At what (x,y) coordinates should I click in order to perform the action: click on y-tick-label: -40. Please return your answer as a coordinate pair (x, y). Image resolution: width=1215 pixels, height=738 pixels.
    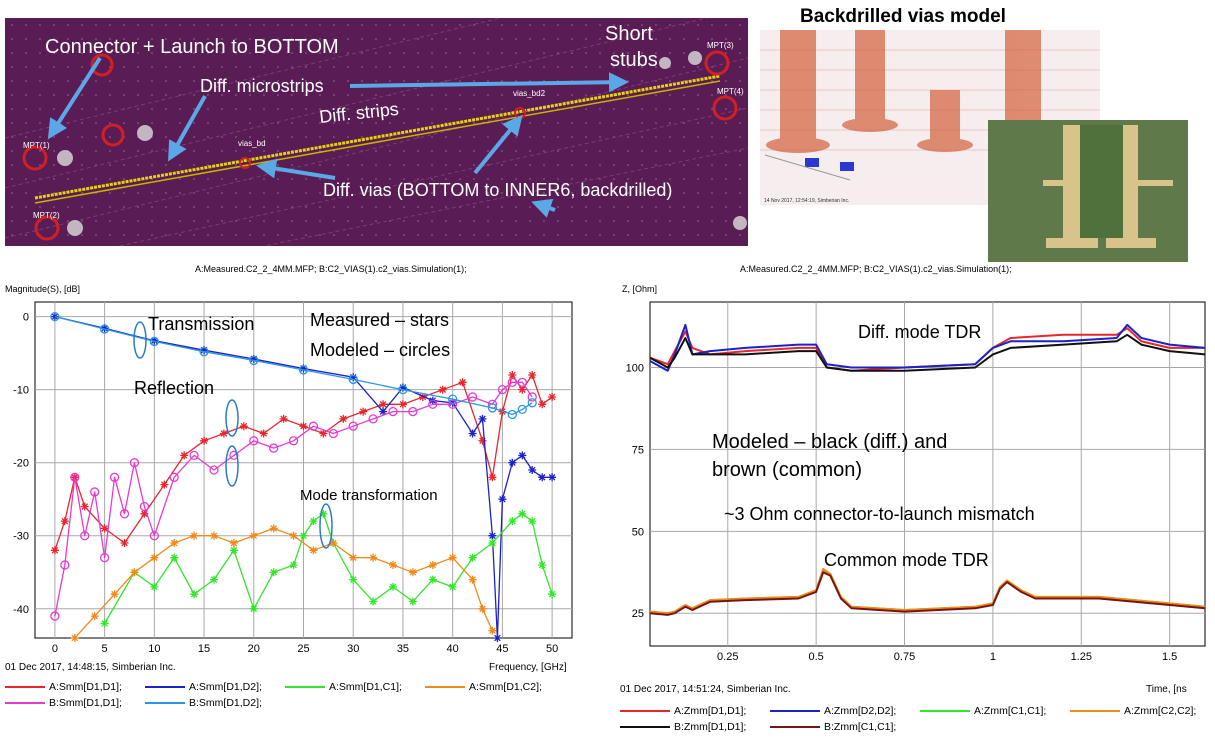
    Looking at the image, I should click on (21, 610).